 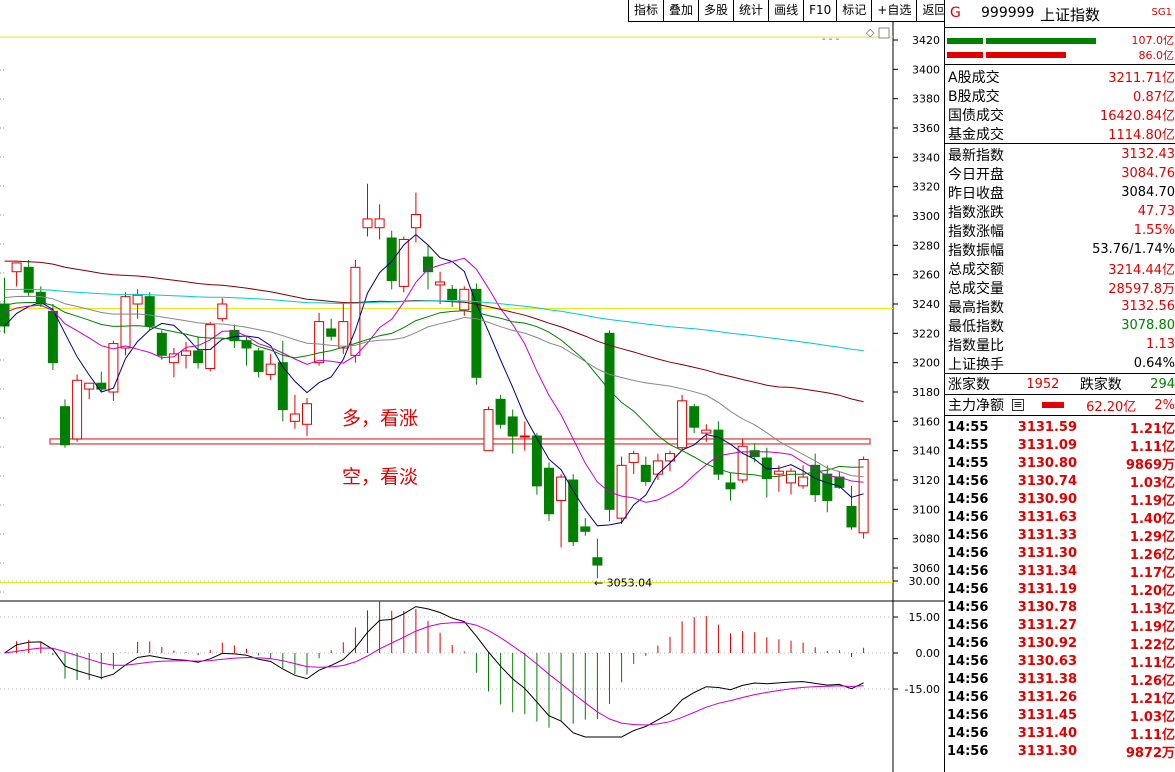 What do you see at coordinates (969, 385) in the screenshot?
I see `up-label: 涨家数` at bounding box center [969, 385].